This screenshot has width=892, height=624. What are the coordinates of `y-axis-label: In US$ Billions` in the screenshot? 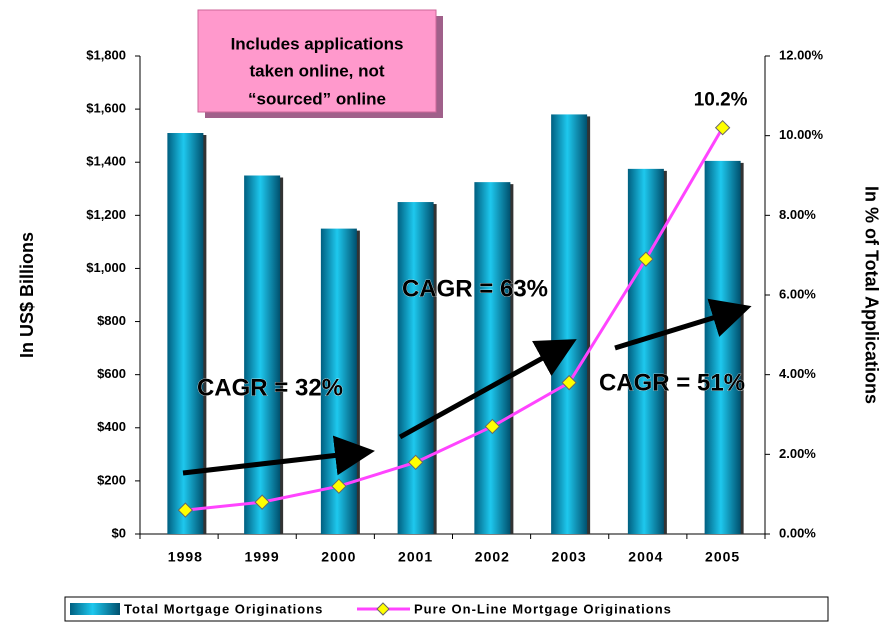 It's located at (27, 295).